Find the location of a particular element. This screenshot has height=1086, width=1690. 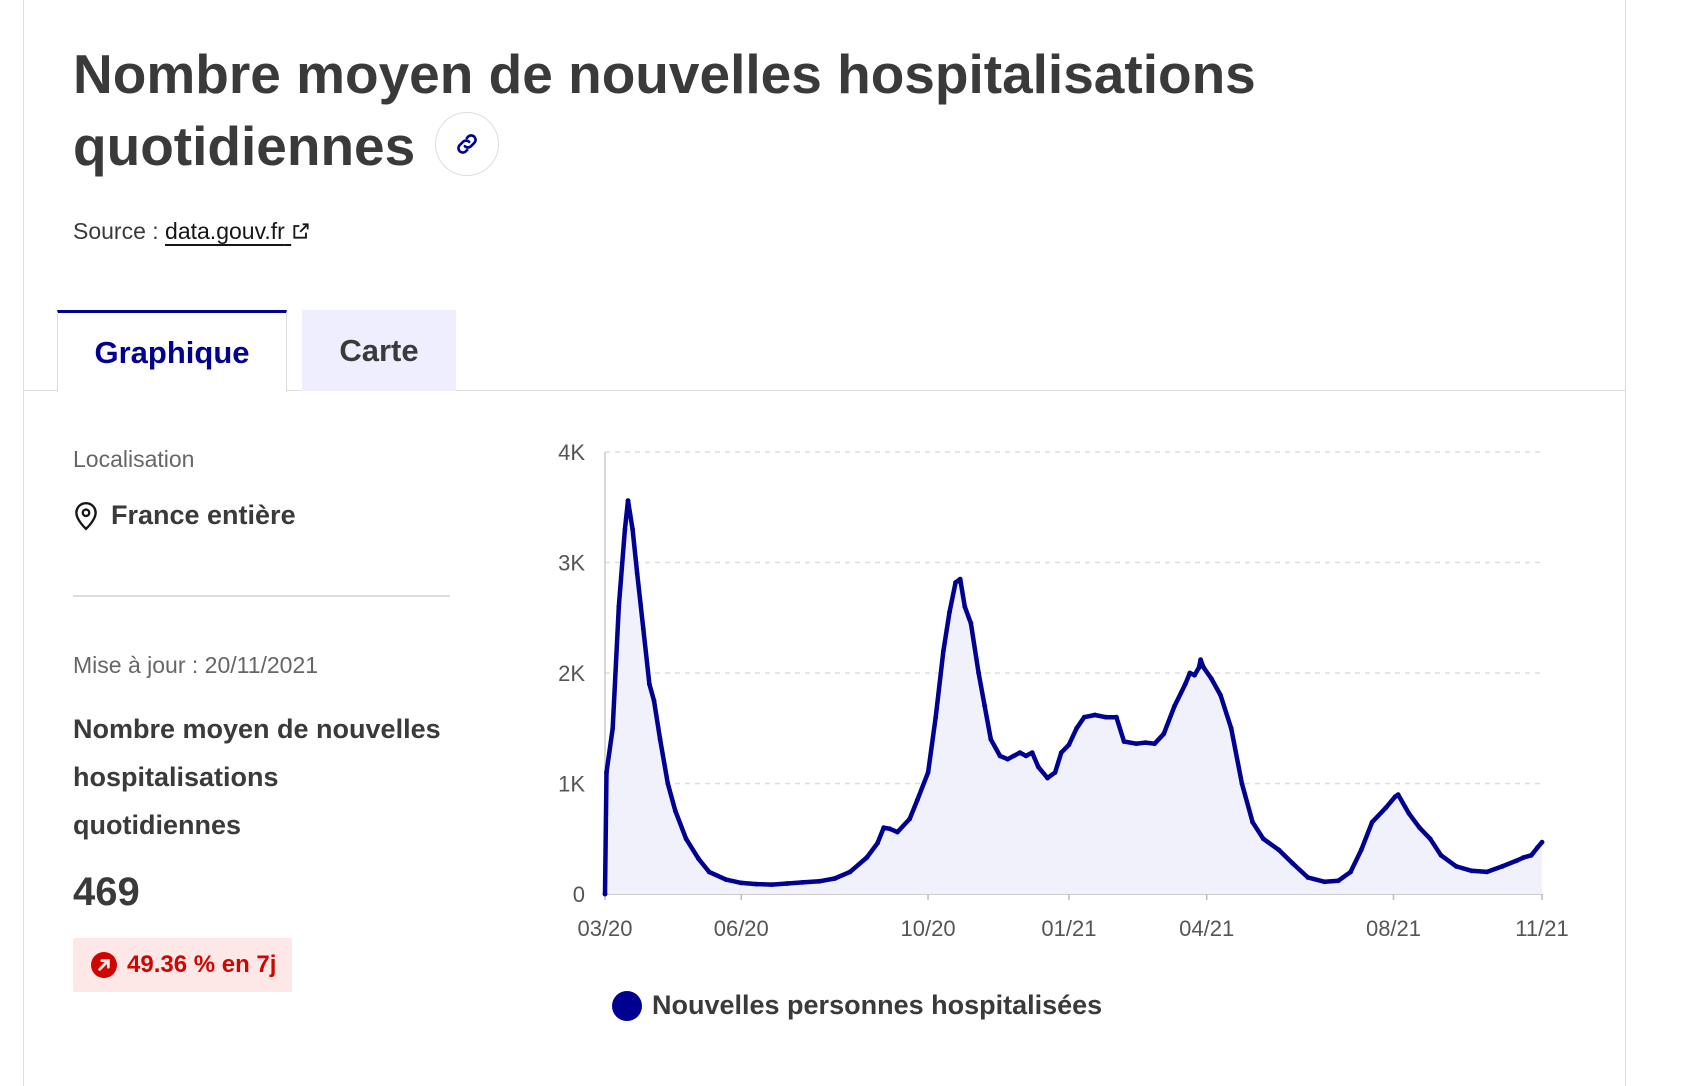

trend-badge-text: 49.36 % en 7j is located at coordinates (202, 964).